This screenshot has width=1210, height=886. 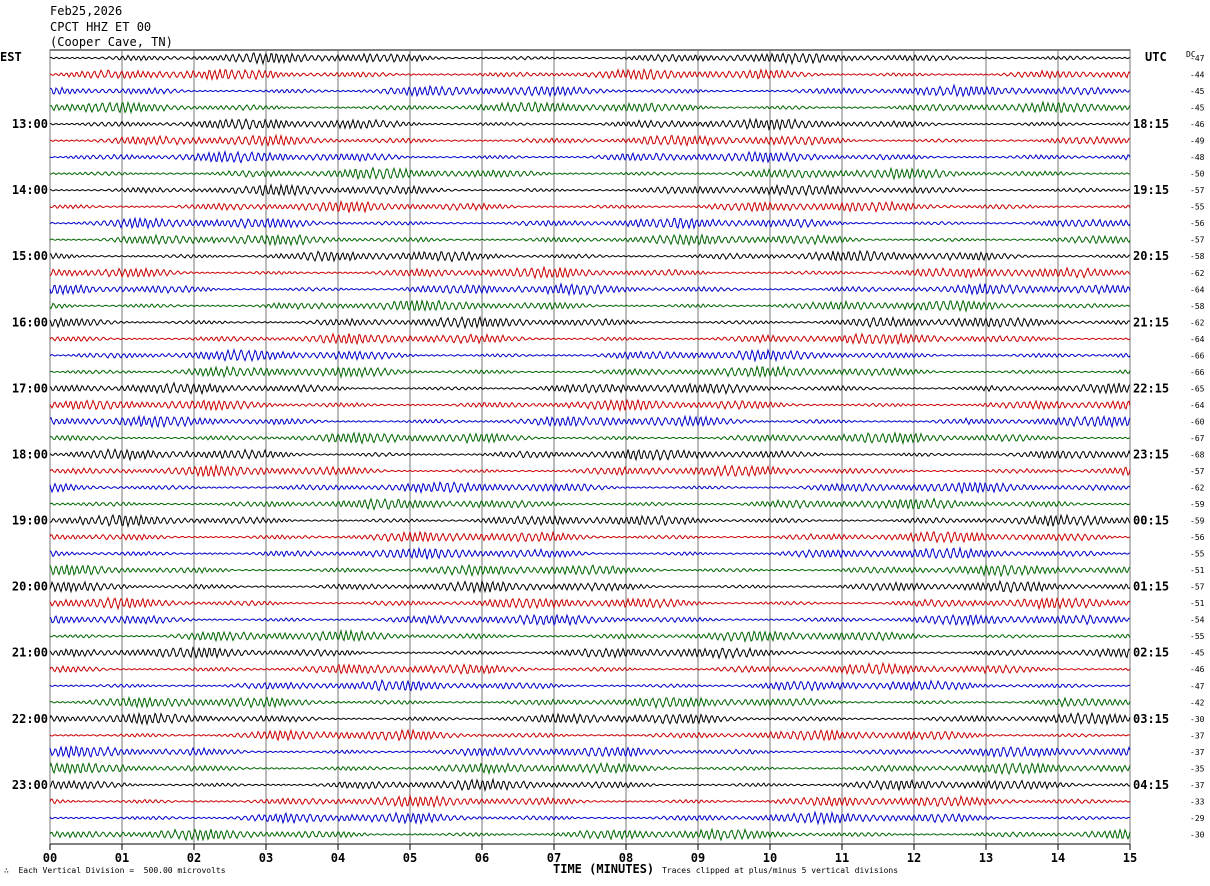 What do you see at coordinates (604, 869) in the screenshot?
I see `x-axis-title: TIME (MINUTES)` at bounding box center [604, 869].